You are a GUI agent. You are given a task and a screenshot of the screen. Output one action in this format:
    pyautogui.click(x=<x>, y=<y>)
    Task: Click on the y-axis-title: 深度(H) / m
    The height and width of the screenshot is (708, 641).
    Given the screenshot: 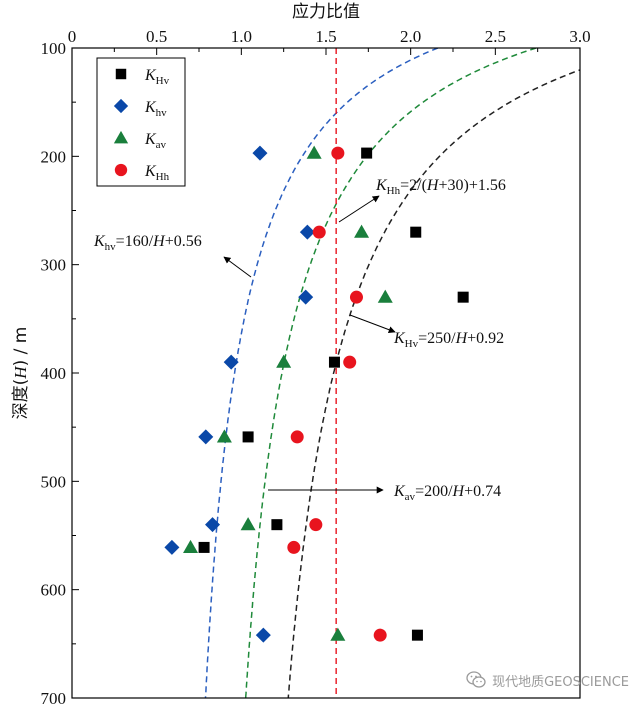 What is the action you would take?
    pyautogui.click(x=21, y=373)
    